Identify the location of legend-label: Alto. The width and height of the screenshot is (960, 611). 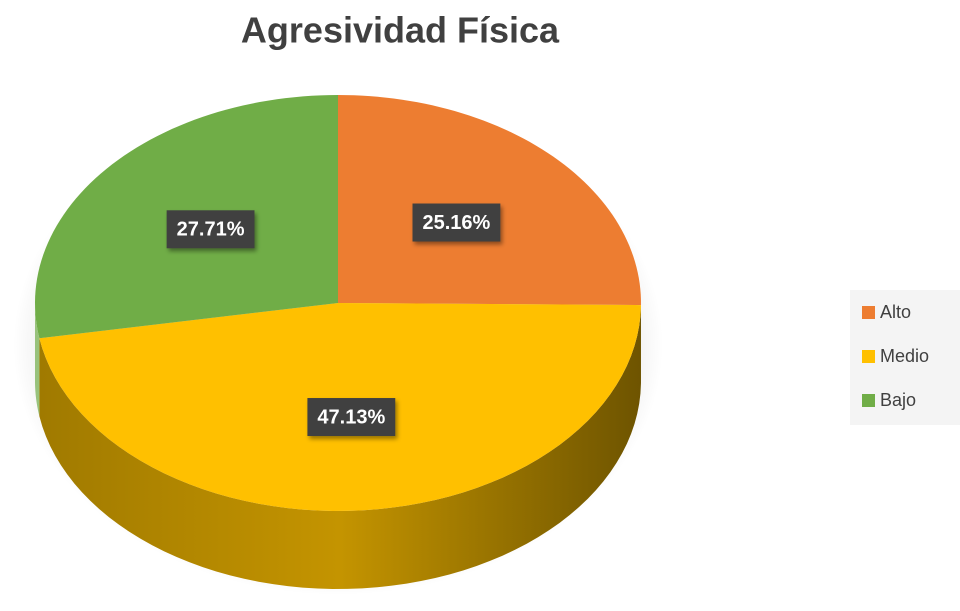
(895, 312).